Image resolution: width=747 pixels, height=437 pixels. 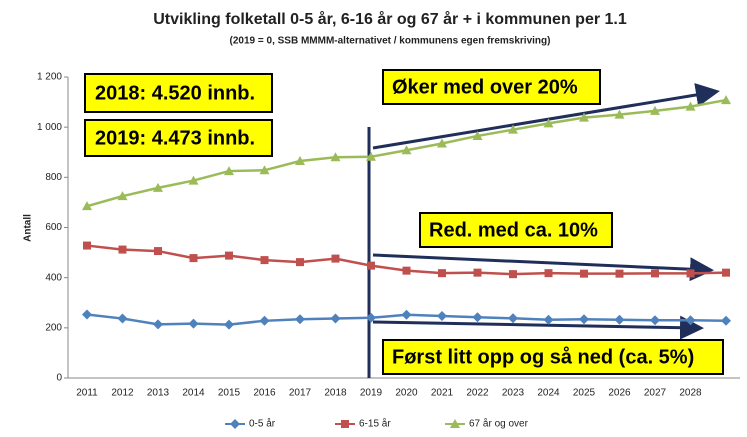 I want to click on x-tick-label: 2025, so click(x=584, y=393).